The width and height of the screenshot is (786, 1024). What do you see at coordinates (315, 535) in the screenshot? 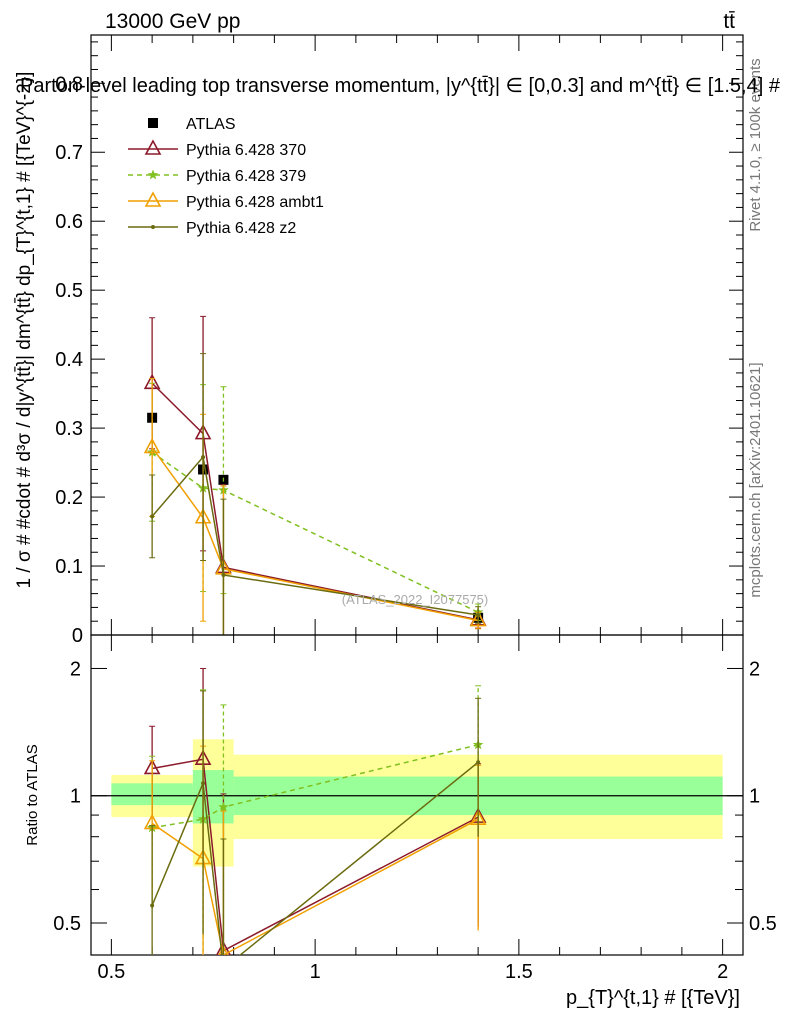
I see `series-line-pythia-6-428-z2` at bounding box center [315, 535].